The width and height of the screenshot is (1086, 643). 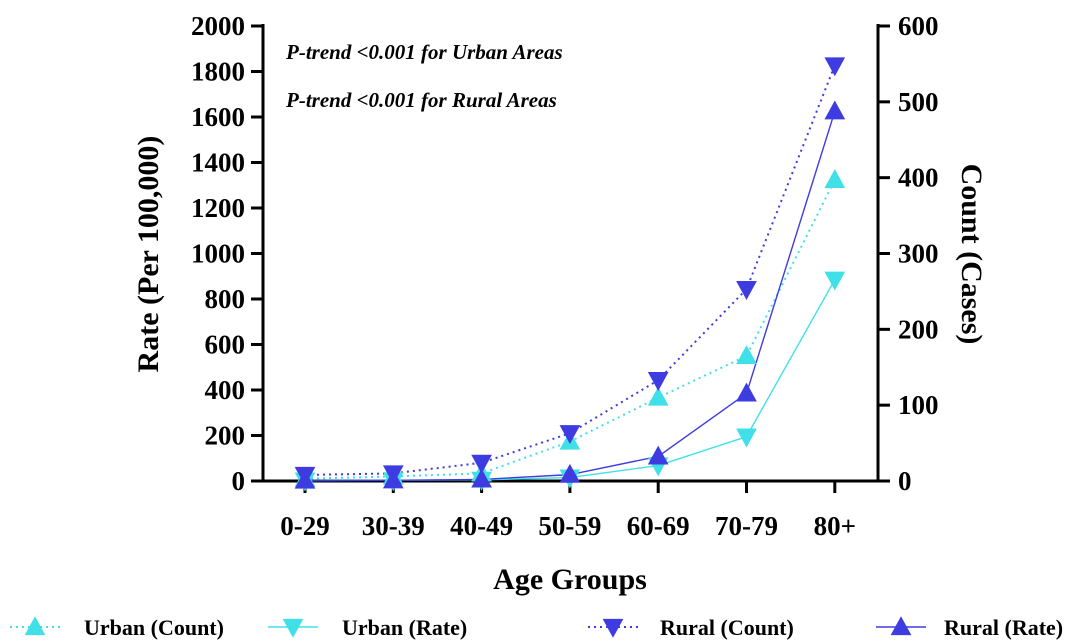 What do you see at coordinates (239, 481) in the screenshot?
I see `y-left-tick-label: 0` at bounding box center [239, 481].